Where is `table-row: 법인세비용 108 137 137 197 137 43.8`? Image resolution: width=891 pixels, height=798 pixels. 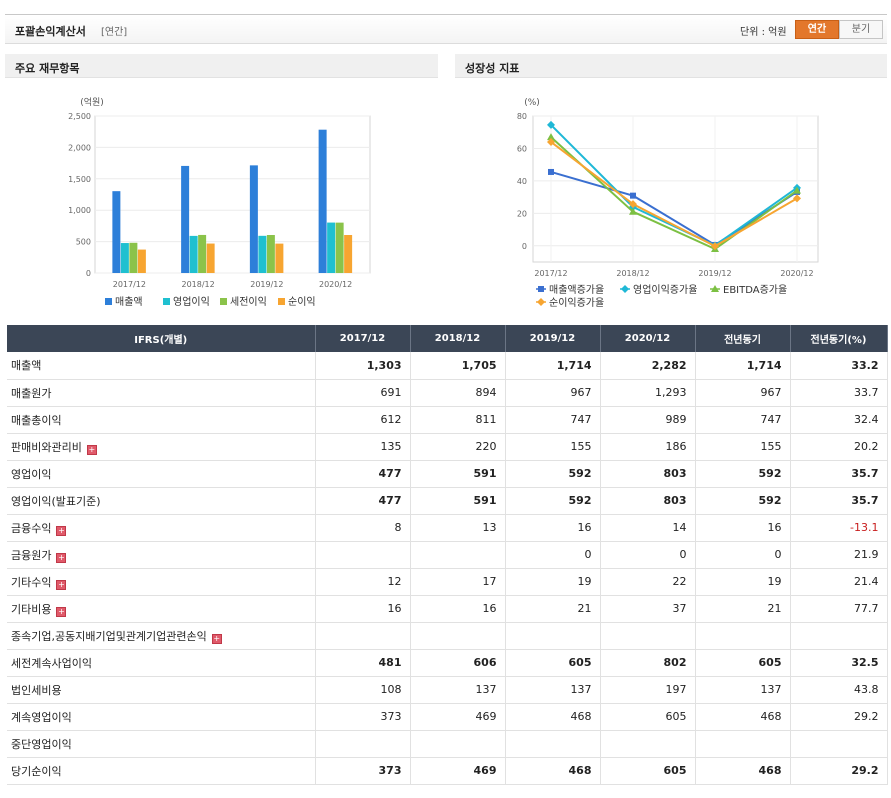
table-row: 법인세비용 108 137 137 197 137 43.8 is located at coordinates (447, 690).